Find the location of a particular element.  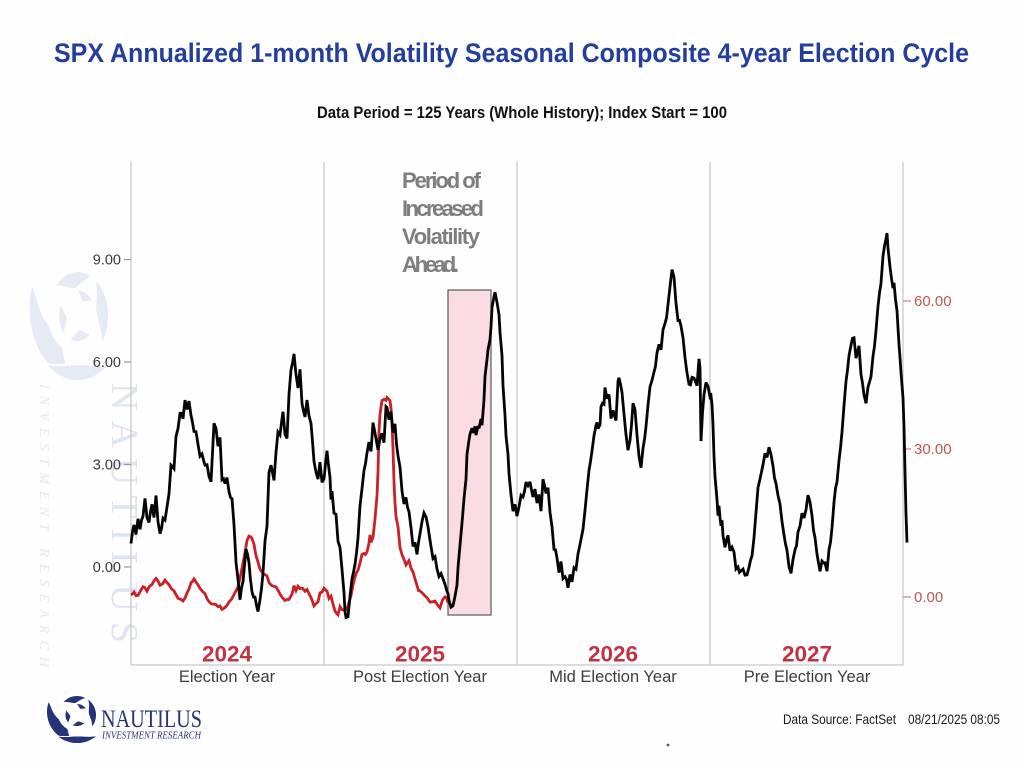

svg-text: 3.00 is located at coordinates (107, 466).